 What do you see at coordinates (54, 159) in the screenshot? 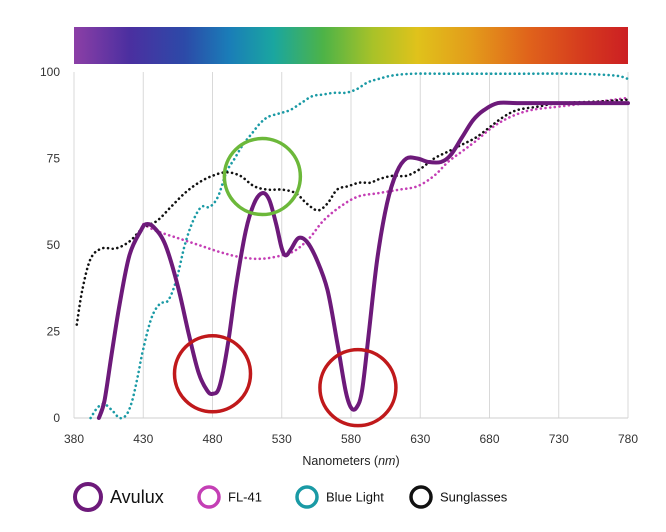
I see `y-tick-label: 75` at bounding box center [54, 159].